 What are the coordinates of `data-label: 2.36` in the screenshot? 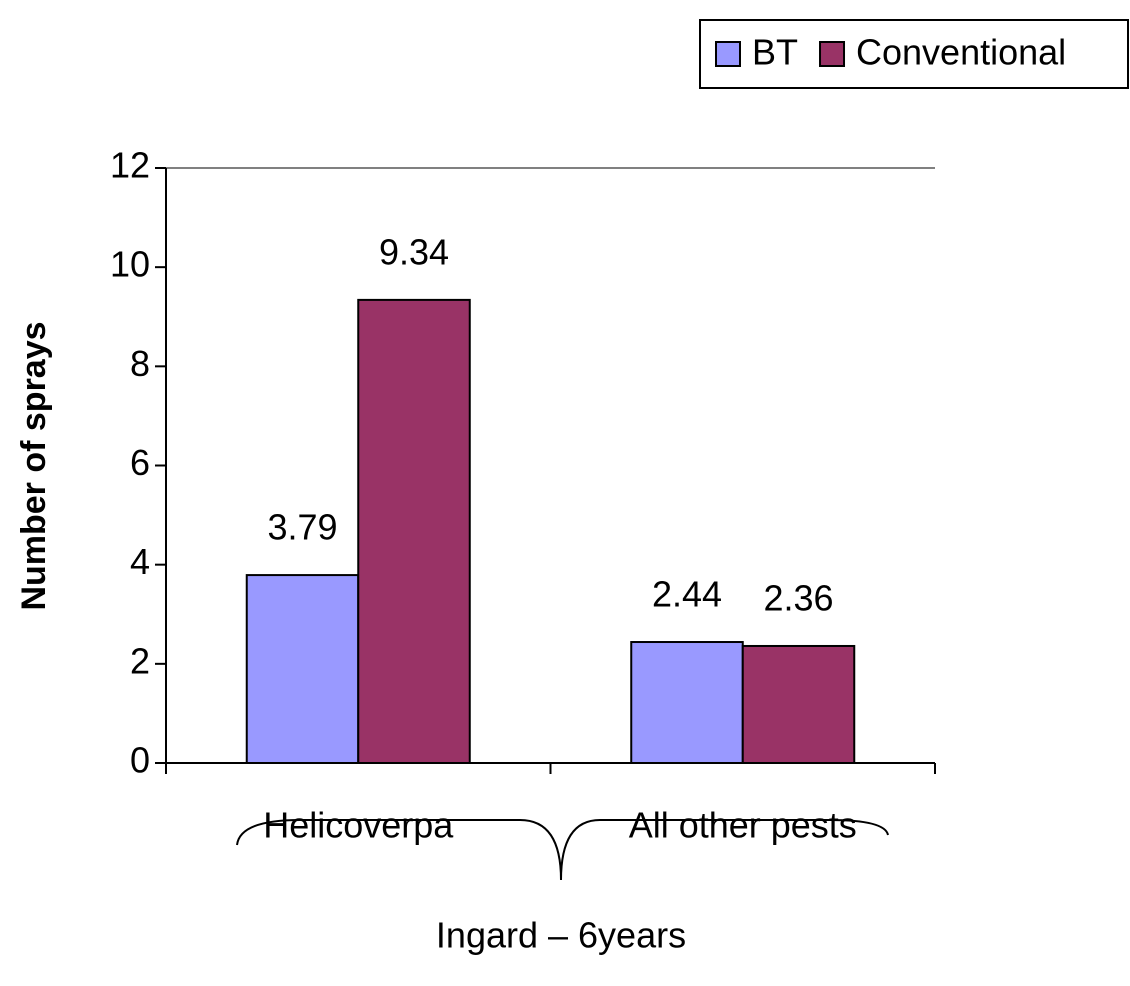 It's located at (798, 597).